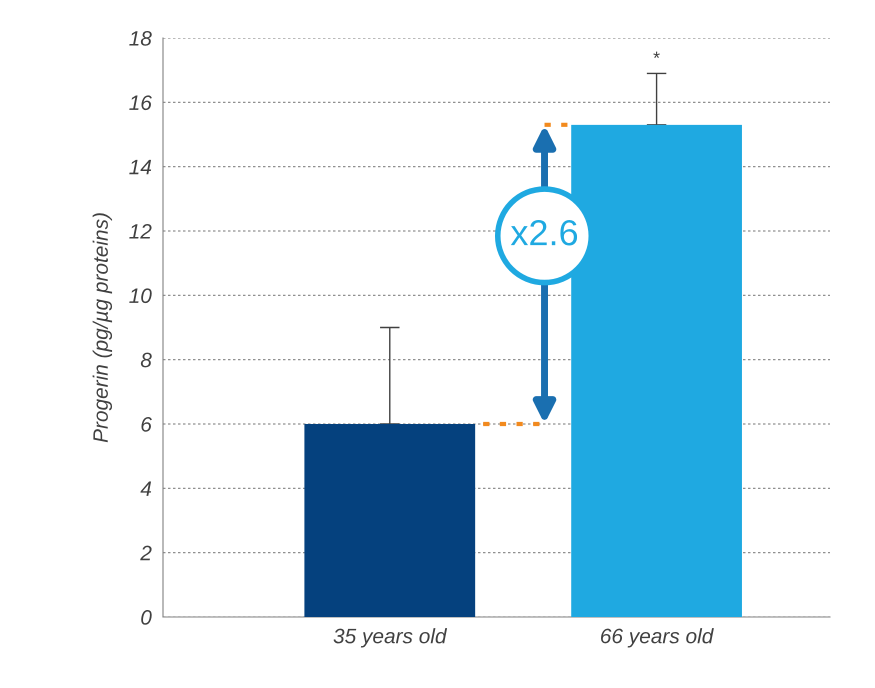 The height and width of the screenshot is (688, 875). Describe the element at coordinates (391, 638) in the screenshot. I see `x-tick-label: 35 years old` at that location.